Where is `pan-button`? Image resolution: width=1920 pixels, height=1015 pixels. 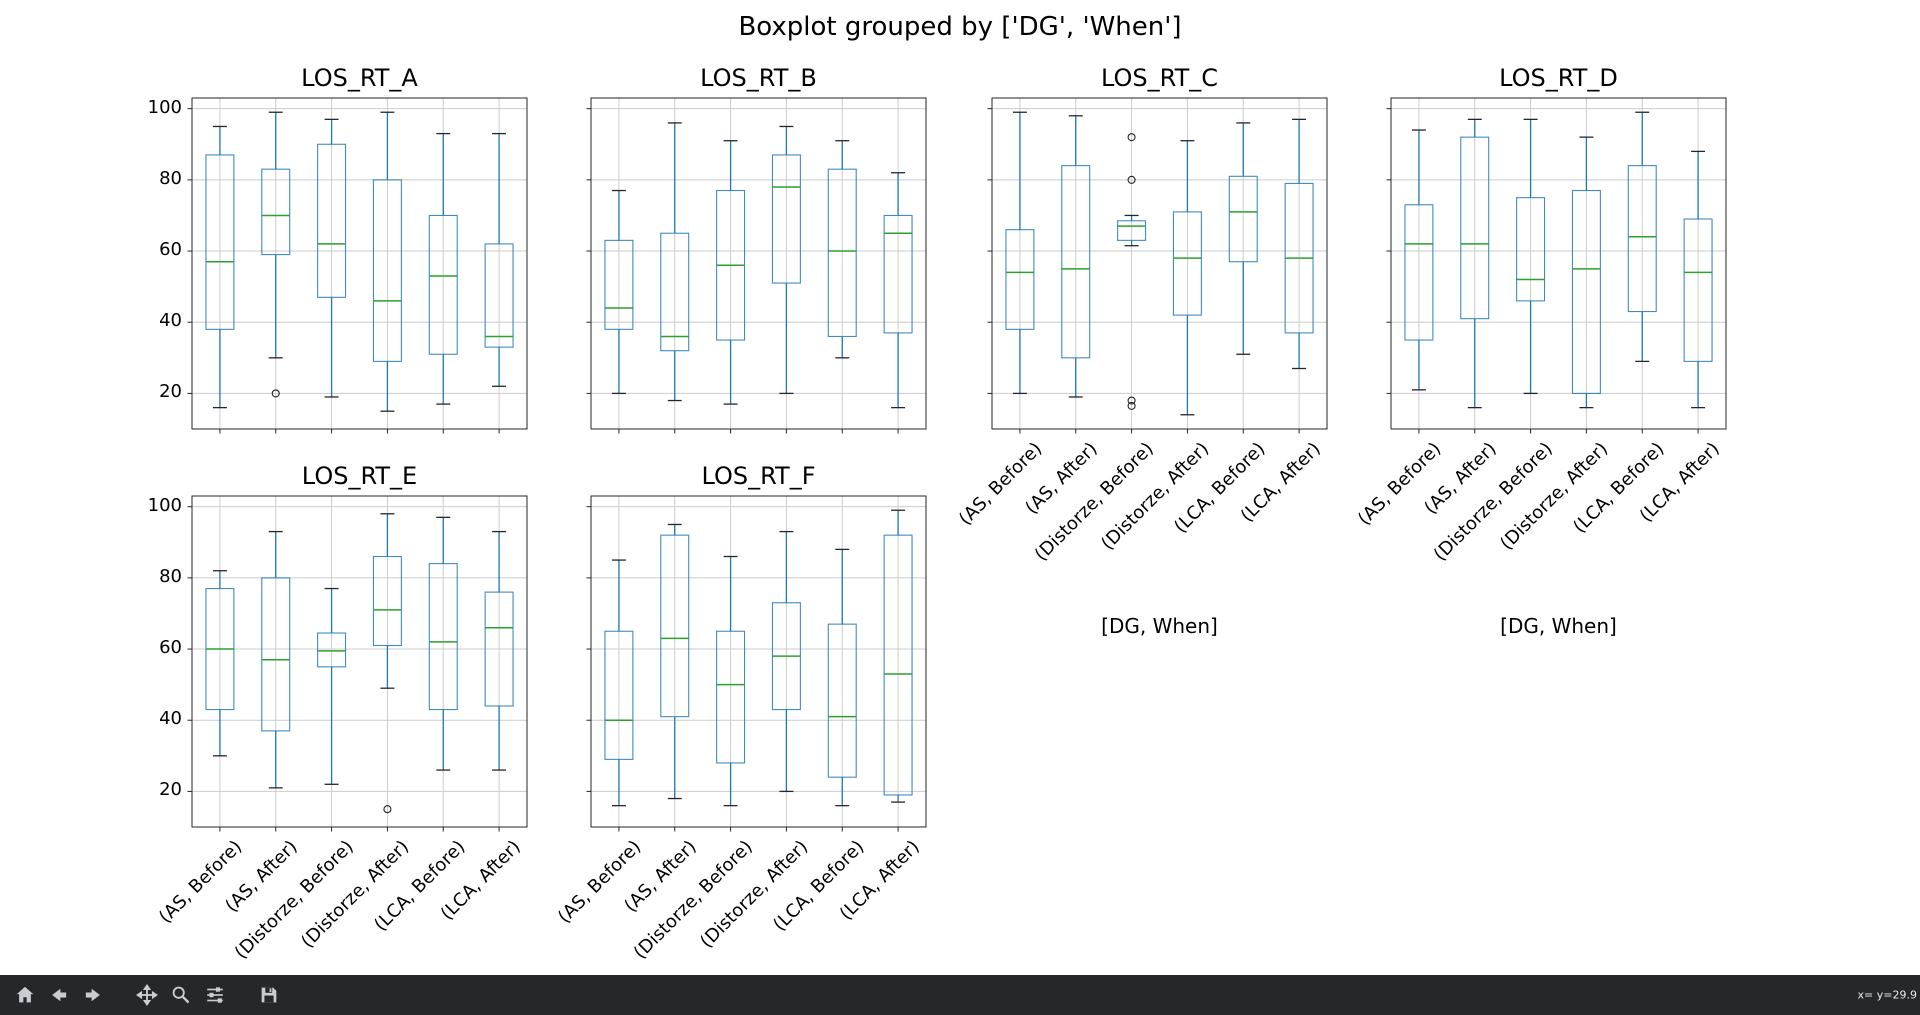 pan-button is located at coordinates (147, 995).